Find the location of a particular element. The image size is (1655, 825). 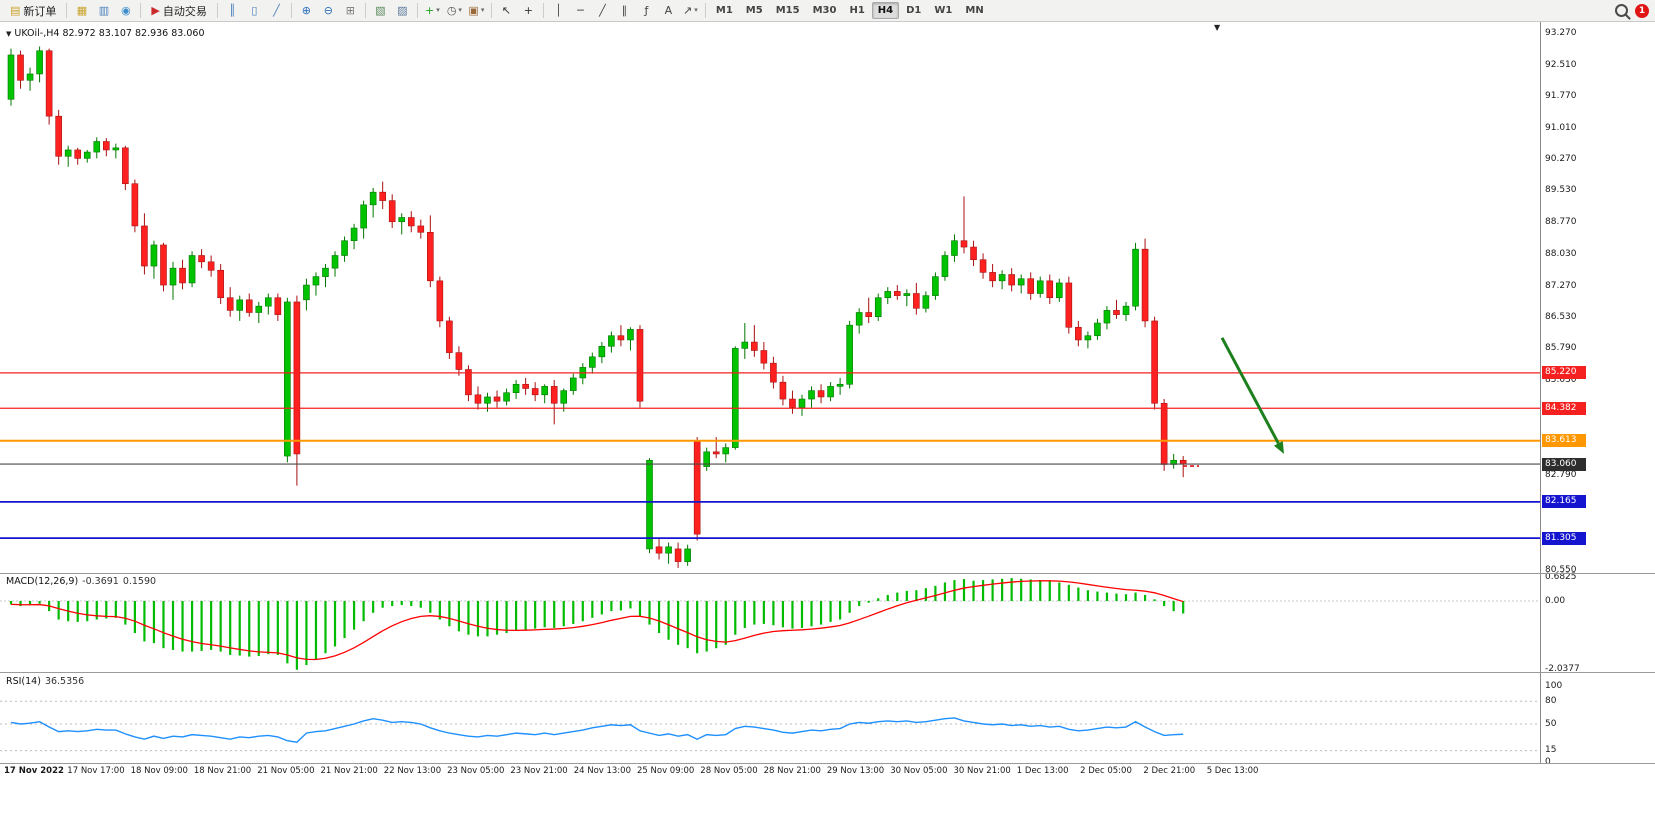

rsi-axis-label: 0 is located at coordinates (1548, 761).